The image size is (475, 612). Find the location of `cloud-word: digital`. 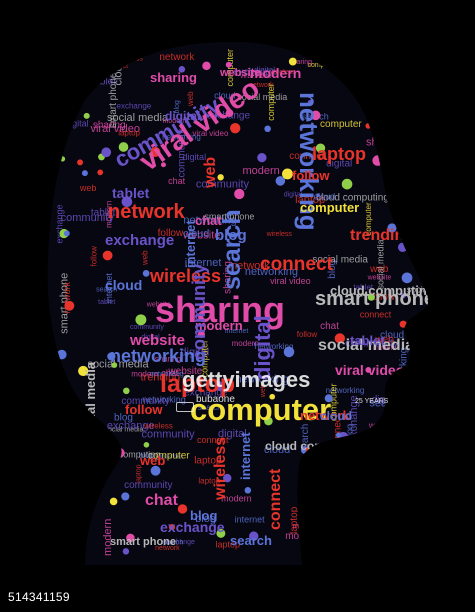

cloud-word: digital is located at coordinates (182, 116).